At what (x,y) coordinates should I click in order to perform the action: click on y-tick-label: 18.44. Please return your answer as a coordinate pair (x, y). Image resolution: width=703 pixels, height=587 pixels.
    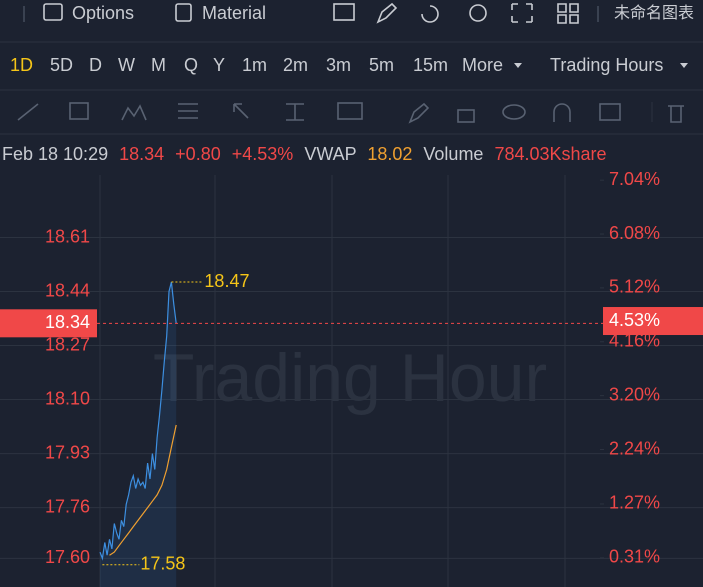
    Looking at the image, I should click on (67, 290).